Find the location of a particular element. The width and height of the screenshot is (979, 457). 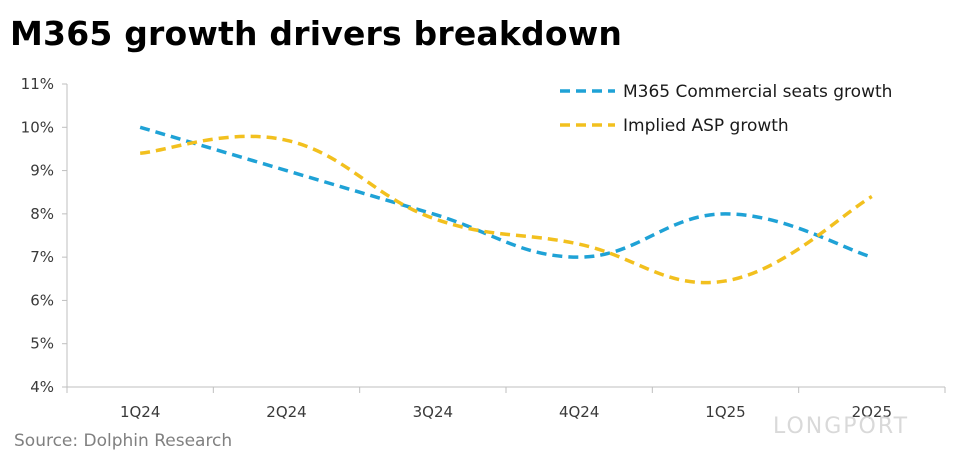

y-tick-label: 4% is located at coordinates (42, 387).